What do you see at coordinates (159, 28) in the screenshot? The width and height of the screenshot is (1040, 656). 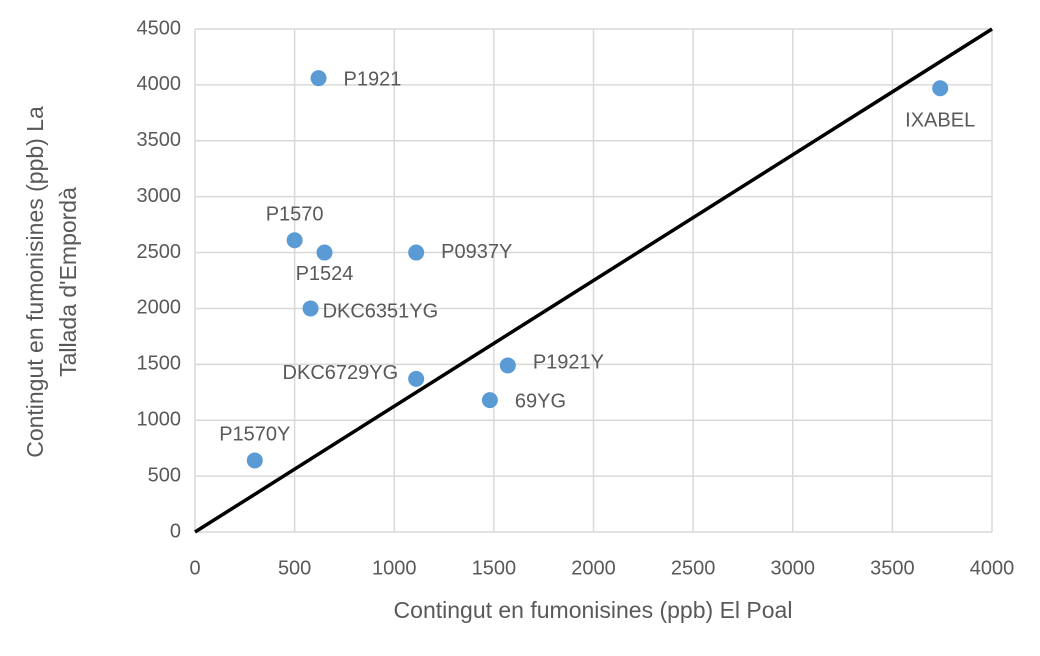 I see `y-tick-label: 4500` at bounding box center [159, 28].